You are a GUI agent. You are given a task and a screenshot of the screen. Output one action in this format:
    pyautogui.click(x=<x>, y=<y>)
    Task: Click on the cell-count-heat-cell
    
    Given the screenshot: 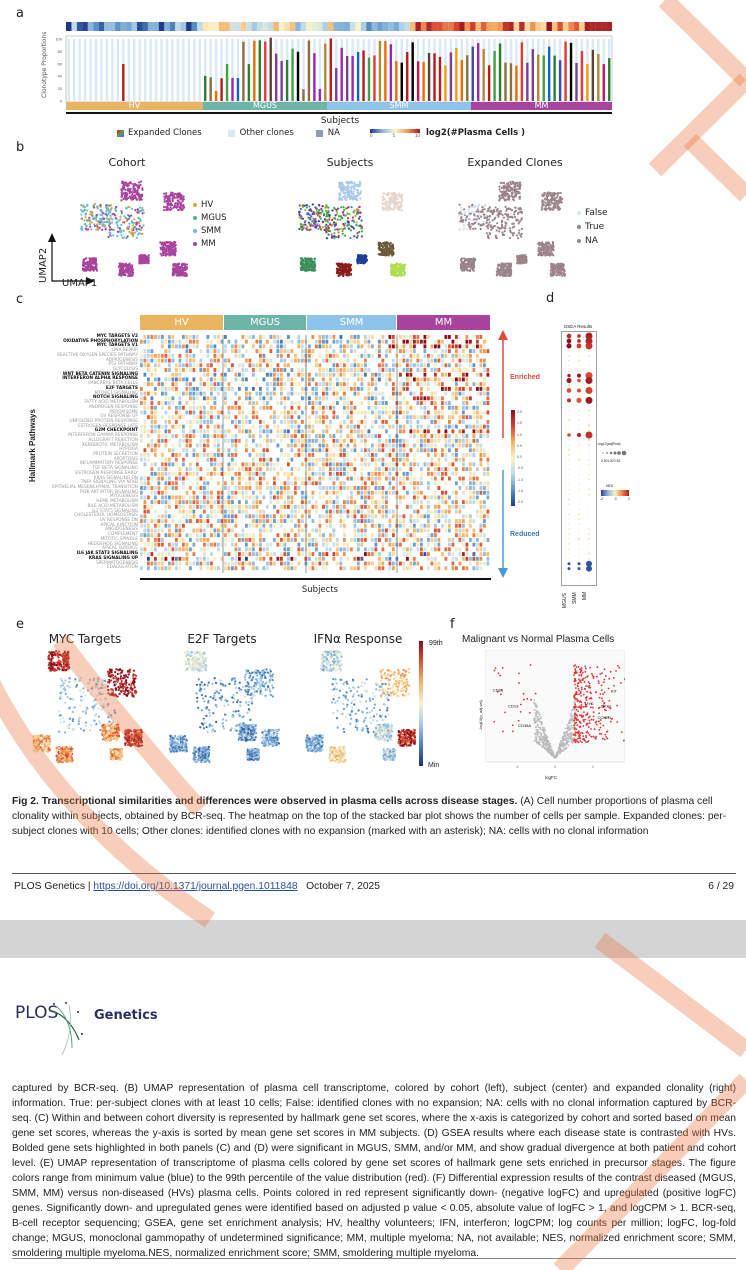 What is the action you would take?
    pyautogui.click(x=107, y=26)
    